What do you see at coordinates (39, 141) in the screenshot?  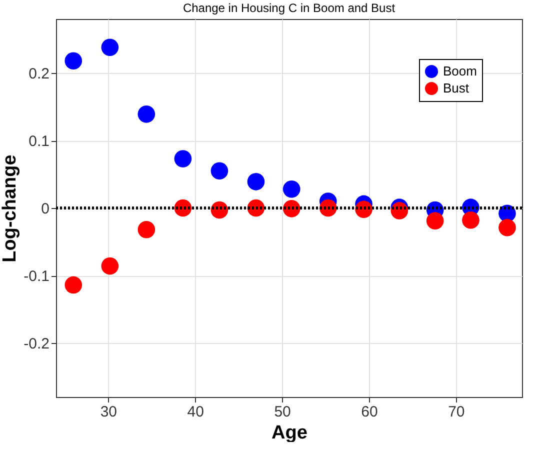 I see `y-tick-label: 0.1` at bounding box center [39, 141].